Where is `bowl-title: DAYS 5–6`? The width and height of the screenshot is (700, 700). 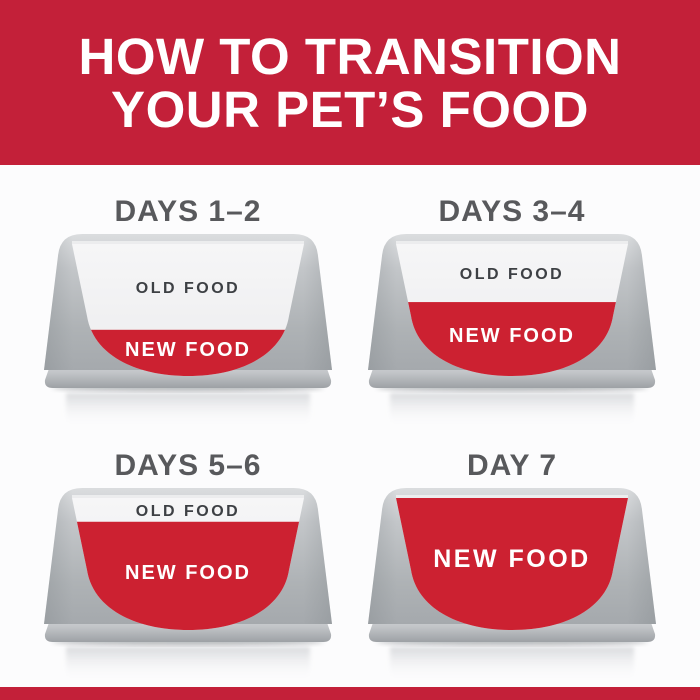
bowl-title: DAYS 5–6 is located at coordinates (188, 465).